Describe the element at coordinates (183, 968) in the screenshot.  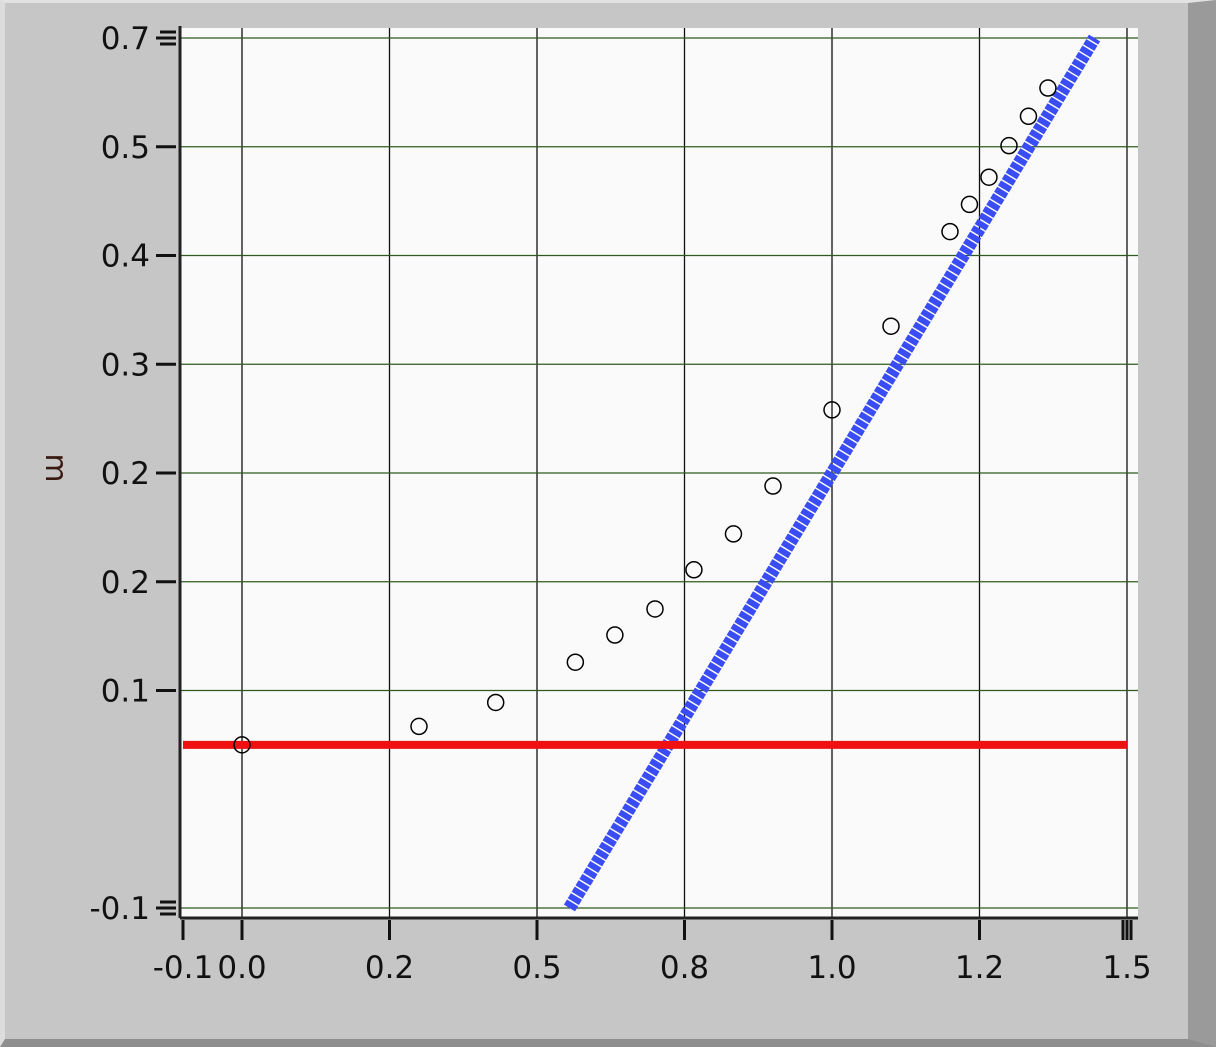
I see `x-tick-label: -0.1` at that location.